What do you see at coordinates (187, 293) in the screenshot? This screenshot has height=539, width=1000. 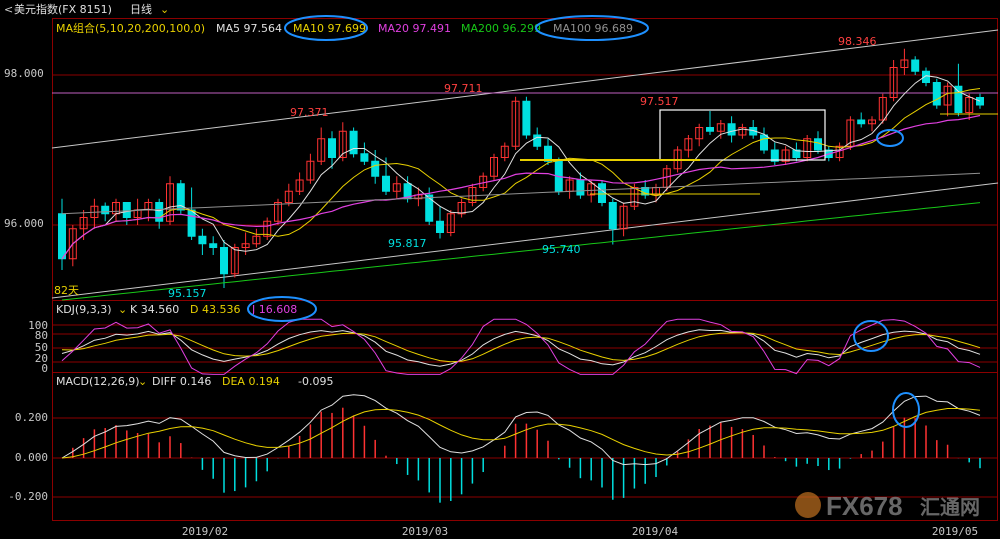 I see `low-label: 95.157` at bounding box center [187, 293].